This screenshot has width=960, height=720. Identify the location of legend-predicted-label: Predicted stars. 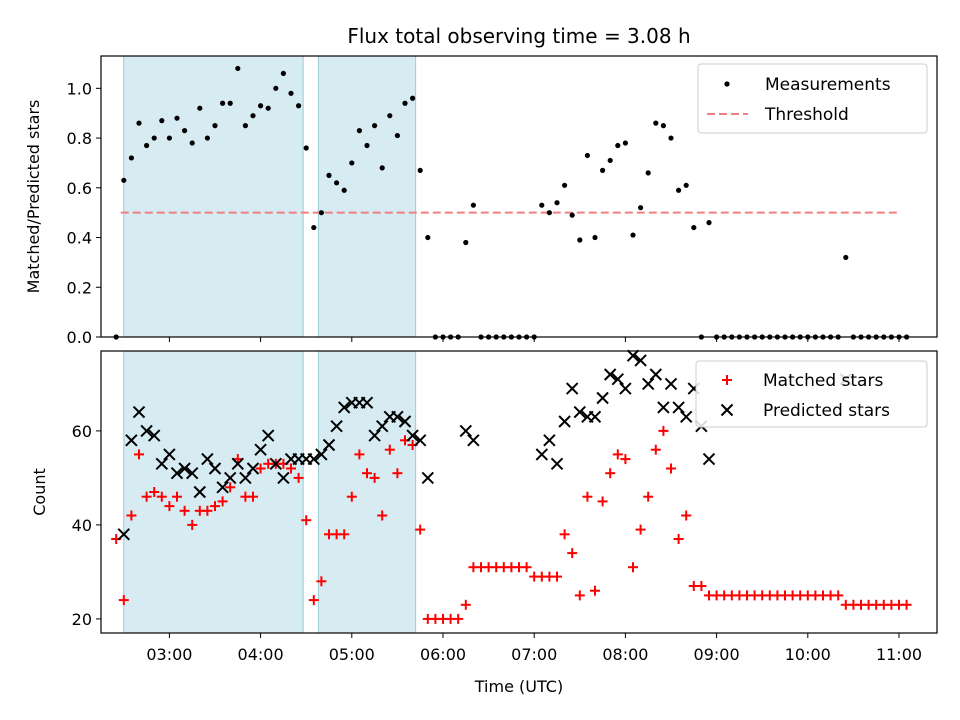
(826, 411).